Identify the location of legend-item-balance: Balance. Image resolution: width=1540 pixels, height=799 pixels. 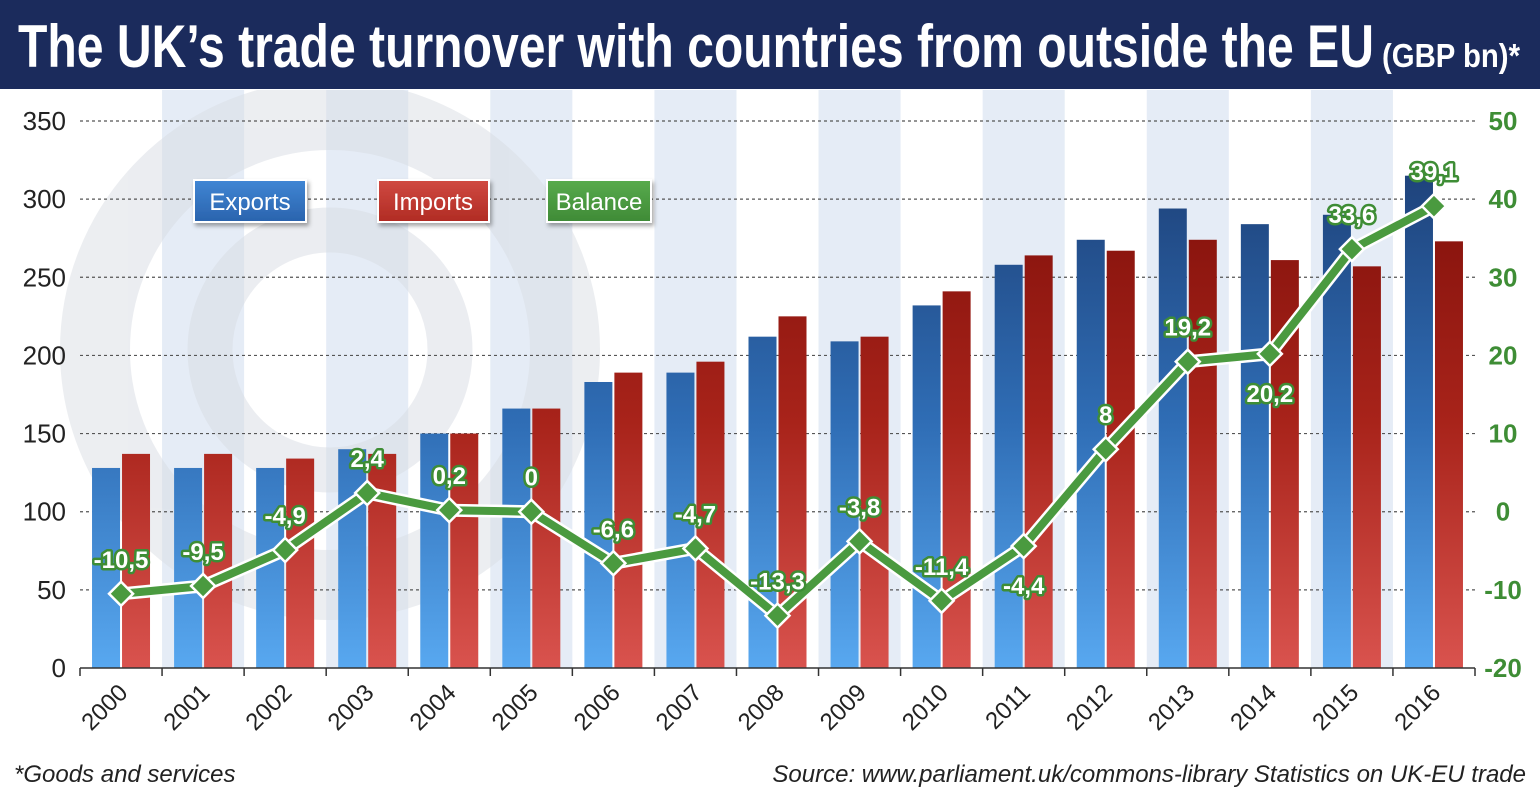
(599, 201).